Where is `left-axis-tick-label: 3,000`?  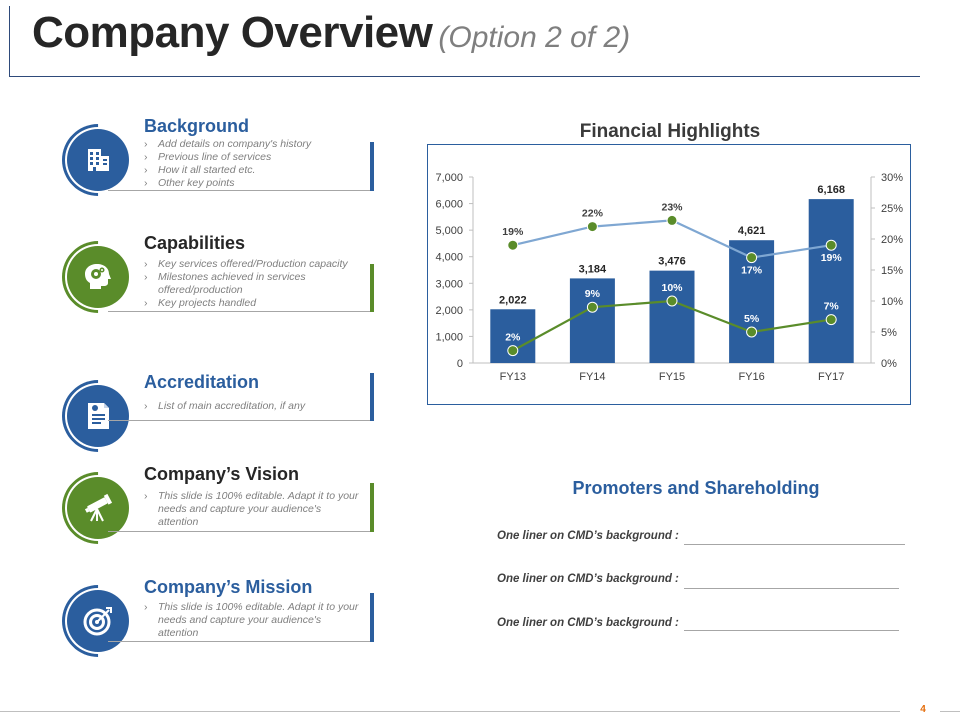 left-axis-tick-label: 3,000 is located at coordinates (449, 284).